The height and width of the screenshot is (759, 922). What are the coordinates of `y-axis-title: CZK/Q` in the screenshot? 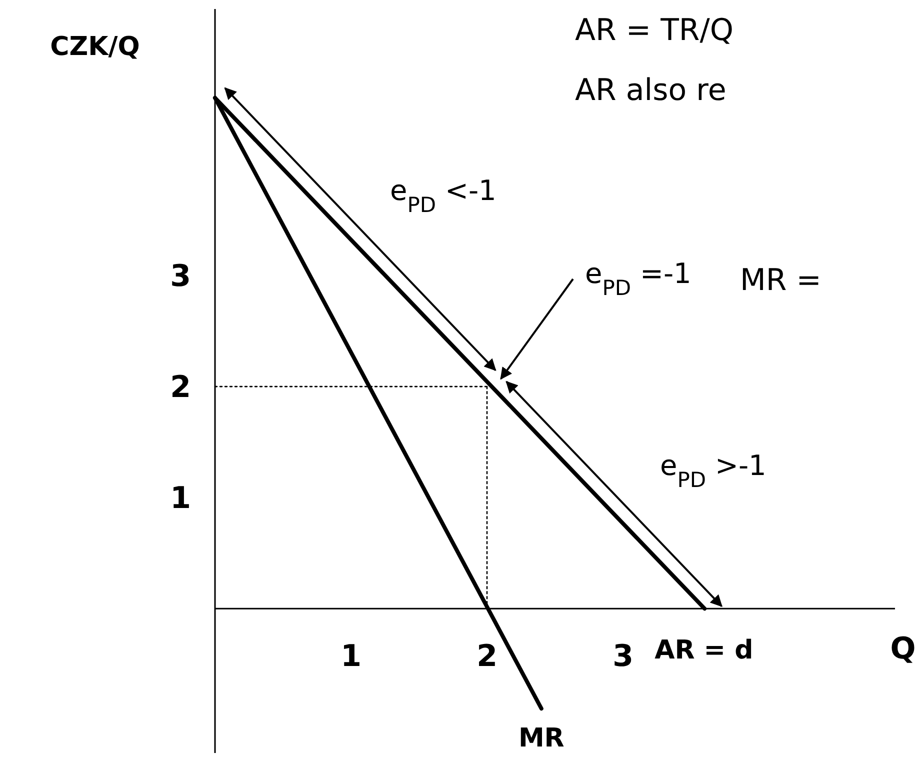 It's located at (95, 47).